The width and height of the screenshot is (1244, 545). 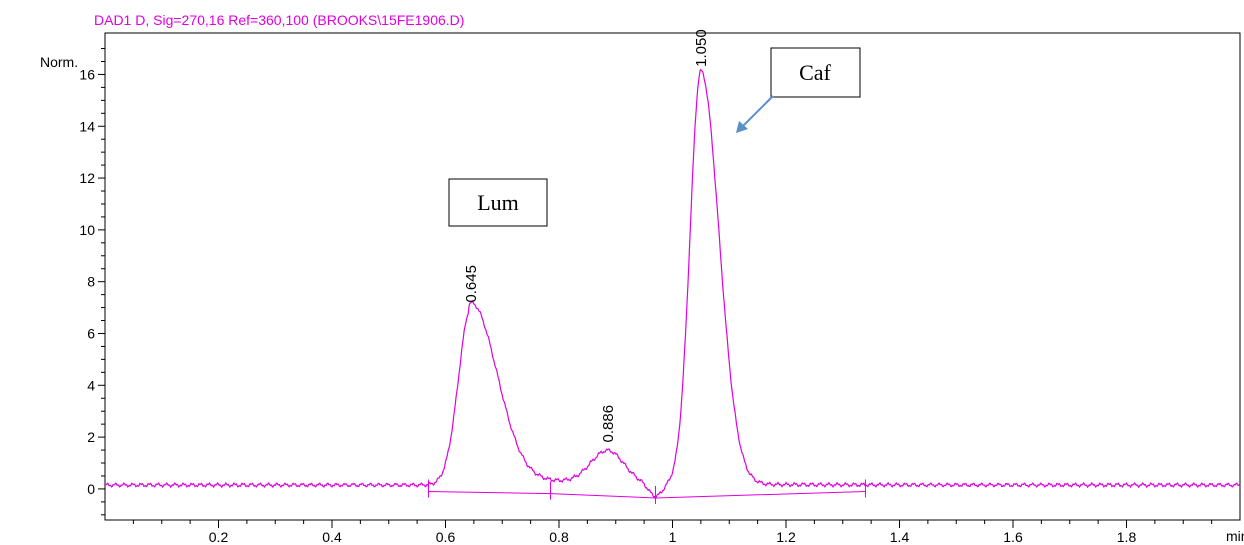 I want to click on y-tick-label: 2, so click(x=91, y=437).